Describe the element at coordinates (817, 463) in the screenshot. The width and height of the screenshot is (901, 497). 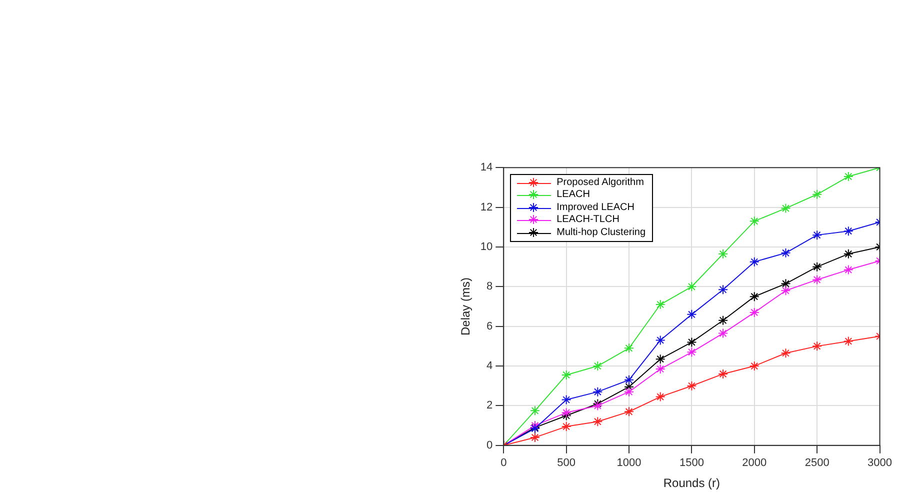
I see `x-tick-label: 2500` at that location.